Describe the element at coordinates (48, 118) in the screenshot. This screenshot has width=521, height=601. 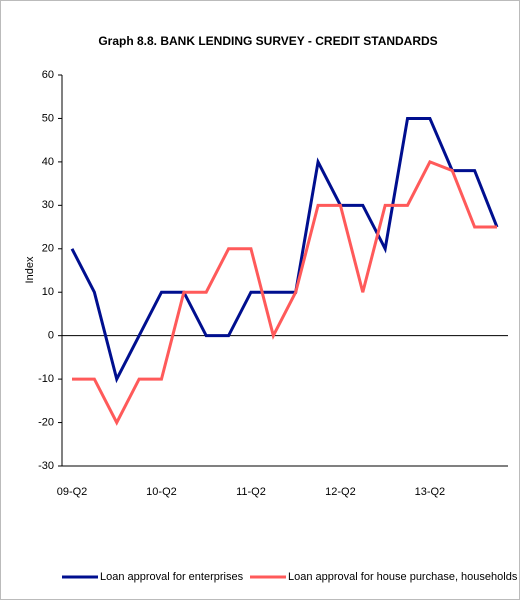
I see `y-tick-label: 50` at that location.